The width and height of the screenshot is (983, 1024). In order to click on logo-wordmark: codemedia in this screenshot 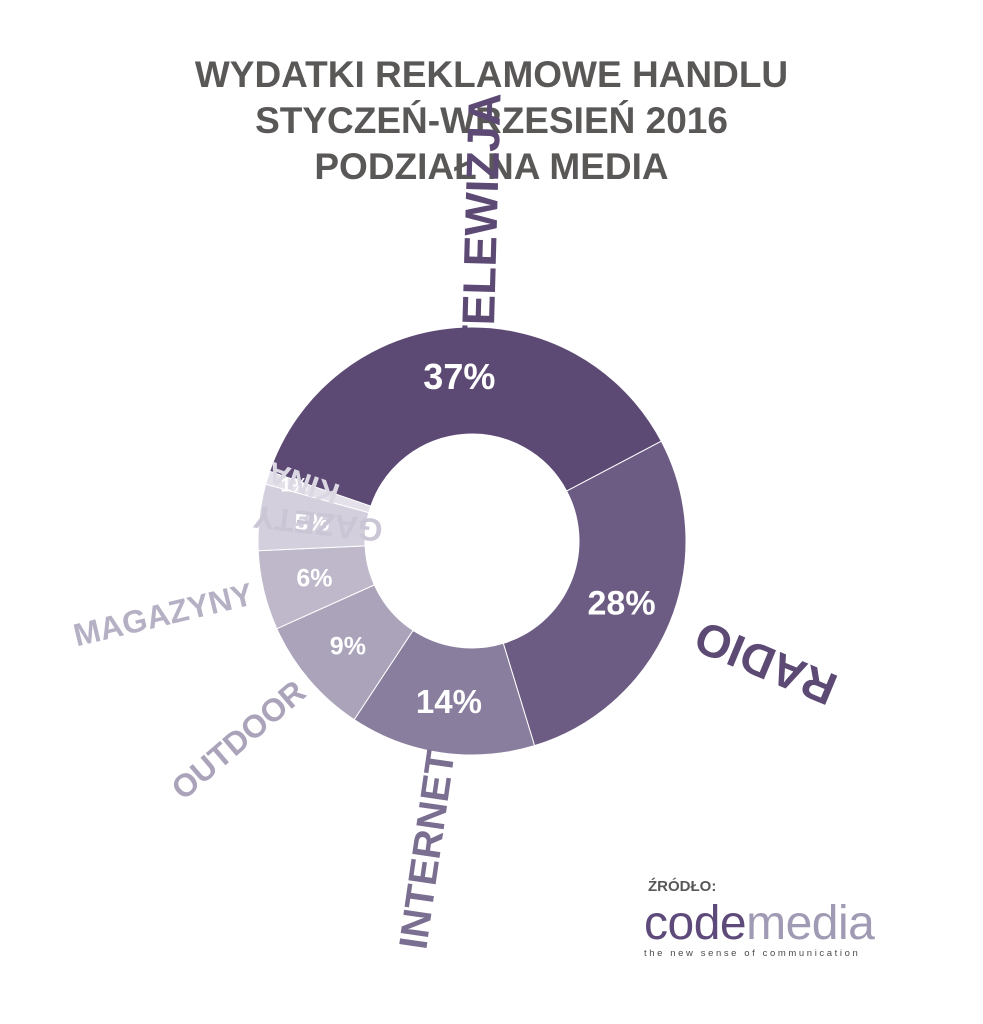, I will do `click(789, 924)`.